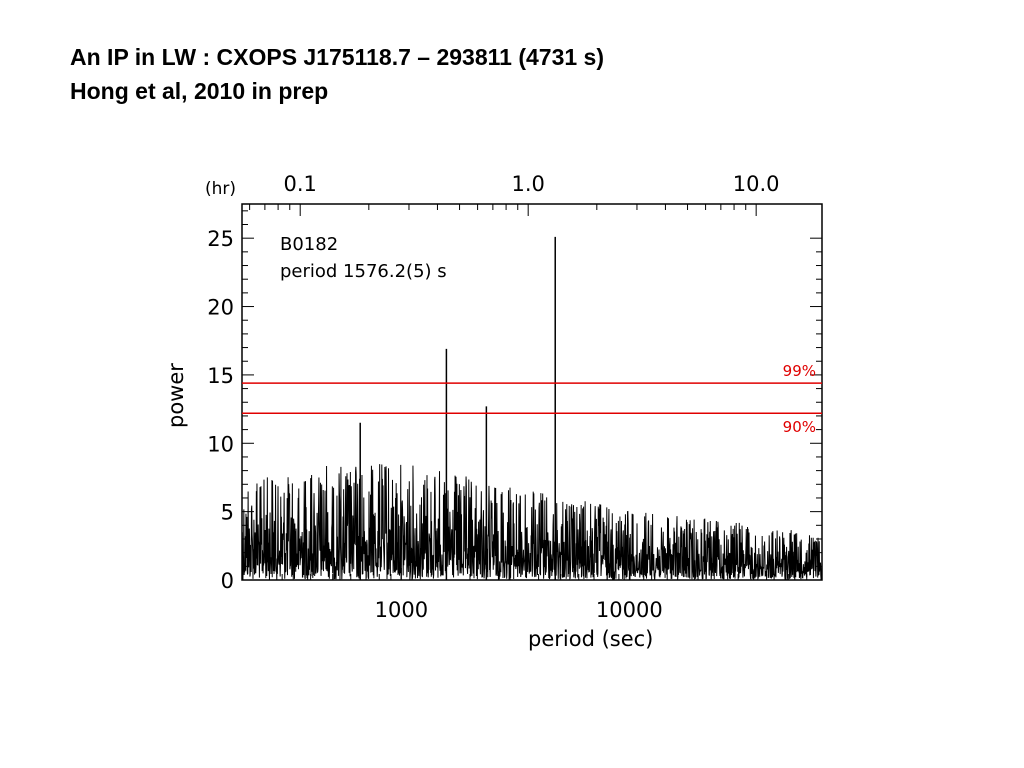 The image size is (1024, 768). What do you see at coordinates (176, 395) in the screenshot?
I see `y-axis-title: power` at bounding box center [176, 395].